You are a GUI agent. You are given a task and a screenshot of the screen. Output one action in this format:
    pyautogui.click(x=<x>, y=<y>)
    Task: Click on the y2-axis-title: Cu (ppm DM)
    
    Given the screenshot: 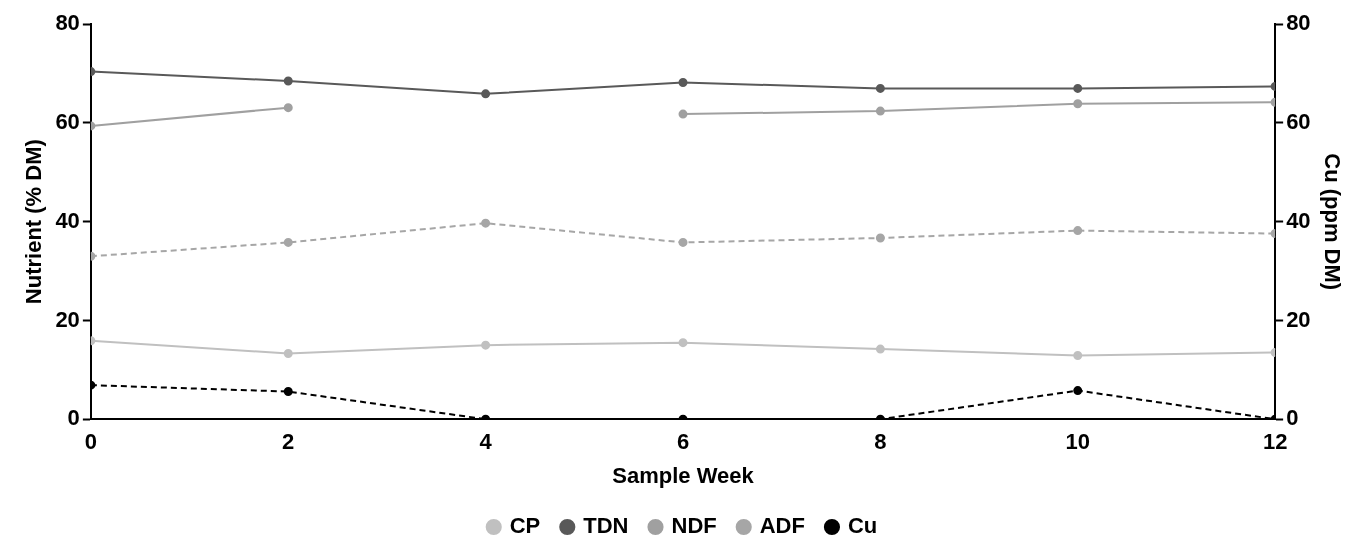 What is the action you would take?
    pyautogui.click(x=1332, y=222)
    